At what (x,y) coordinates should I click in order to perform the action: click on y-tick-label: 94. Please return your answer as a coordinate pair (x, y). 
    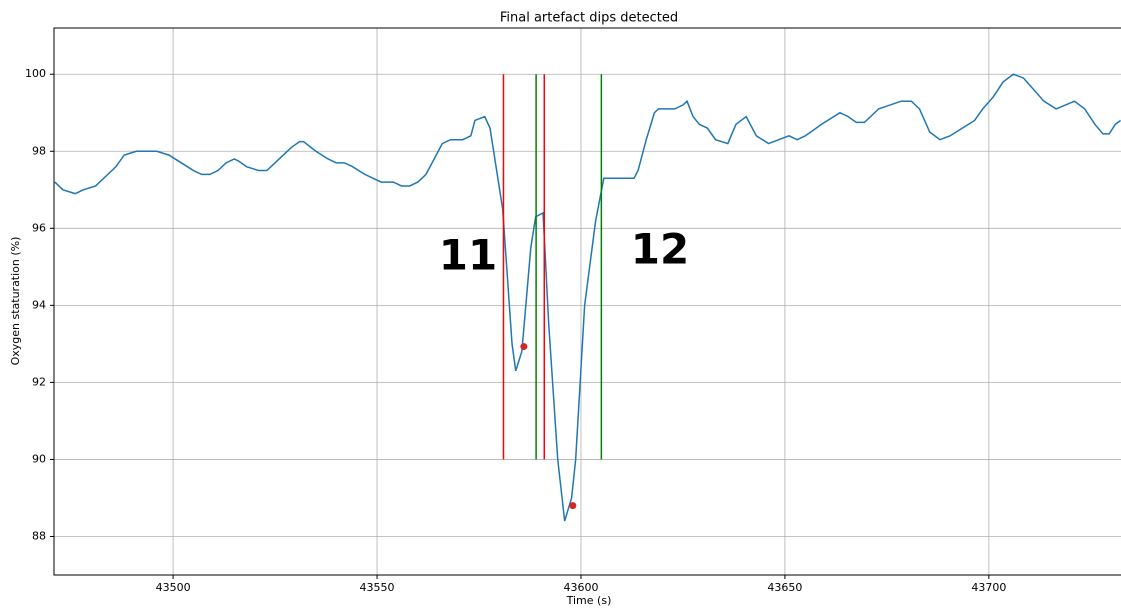
    Looking at the image, I should click on (39, 304).